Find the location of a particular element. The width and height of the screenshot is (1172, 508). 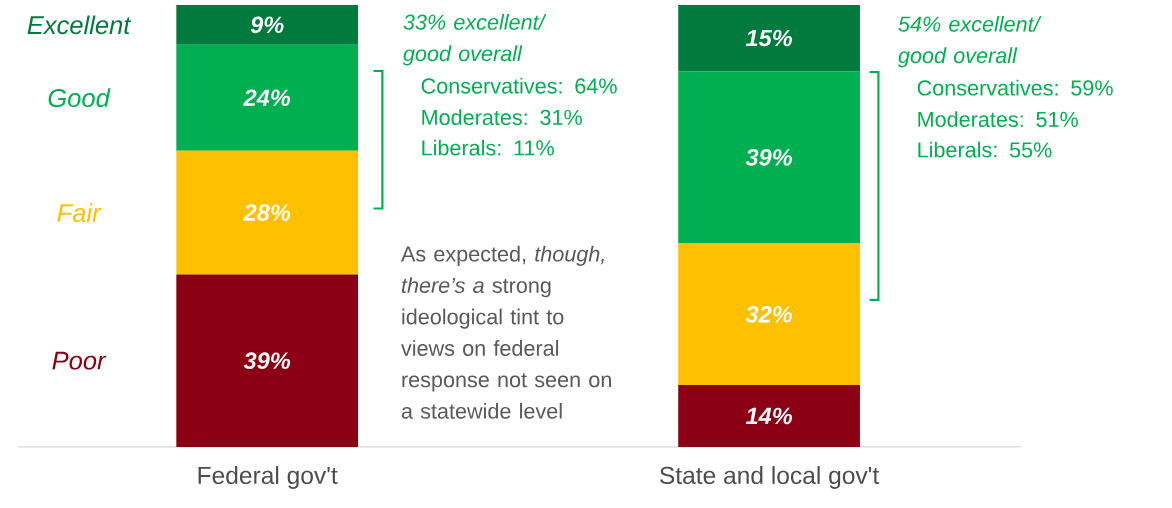

annotation: Moderates: 51% is located at coordinates (998, 119).